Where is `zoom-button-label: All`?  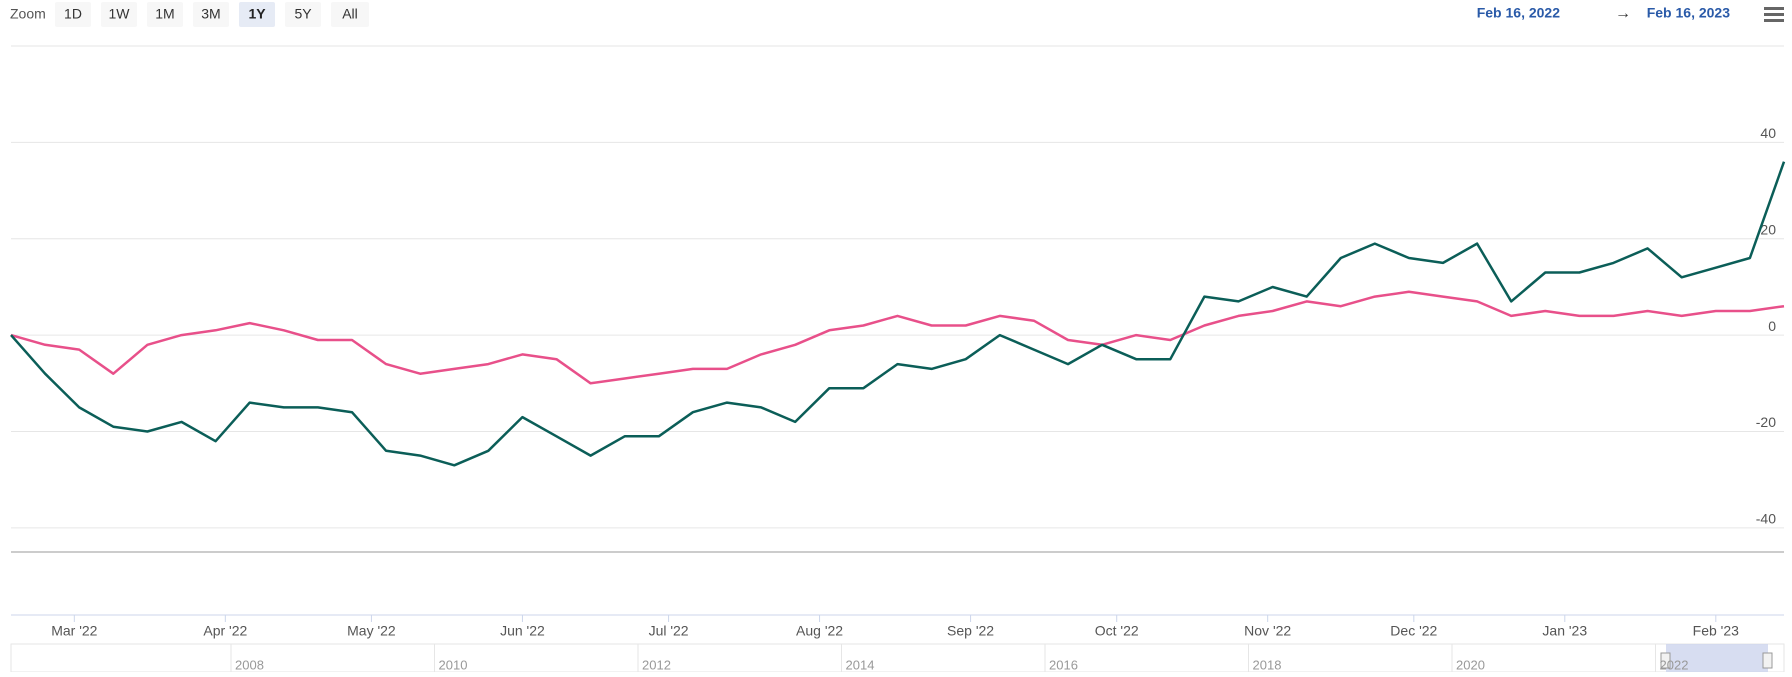
zoom-button-label: All is located at coordinates (350, 14).